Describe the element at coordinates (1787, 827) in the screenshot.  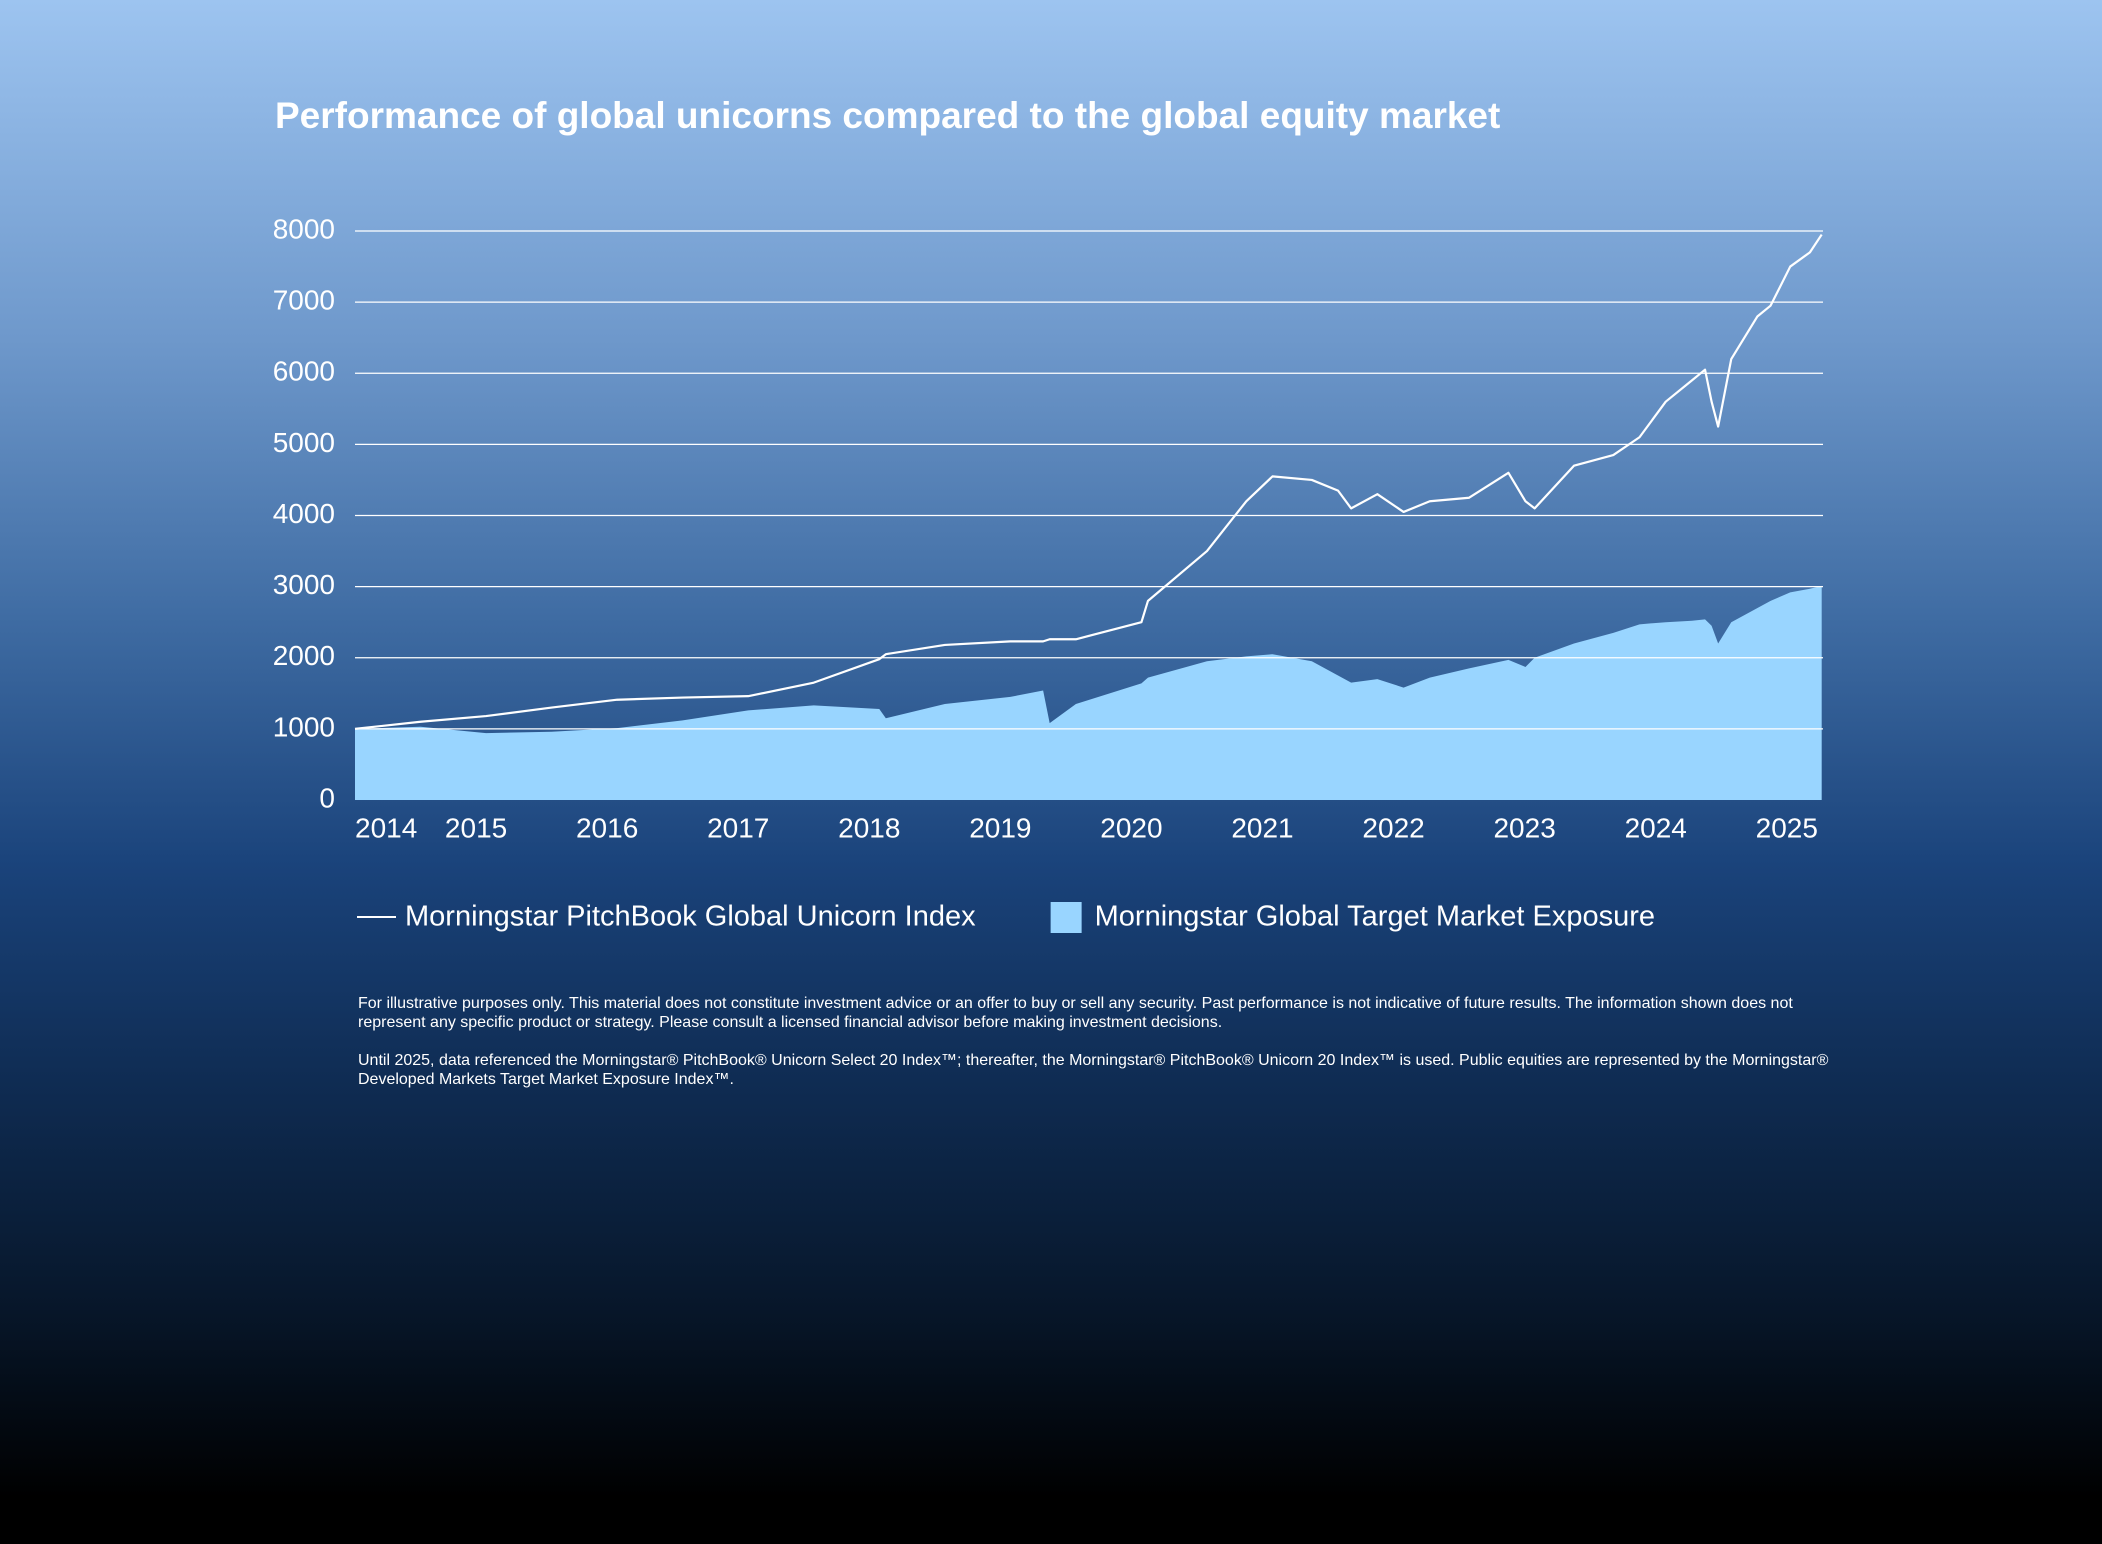
I see `x-tick-label: 2025` at that location.